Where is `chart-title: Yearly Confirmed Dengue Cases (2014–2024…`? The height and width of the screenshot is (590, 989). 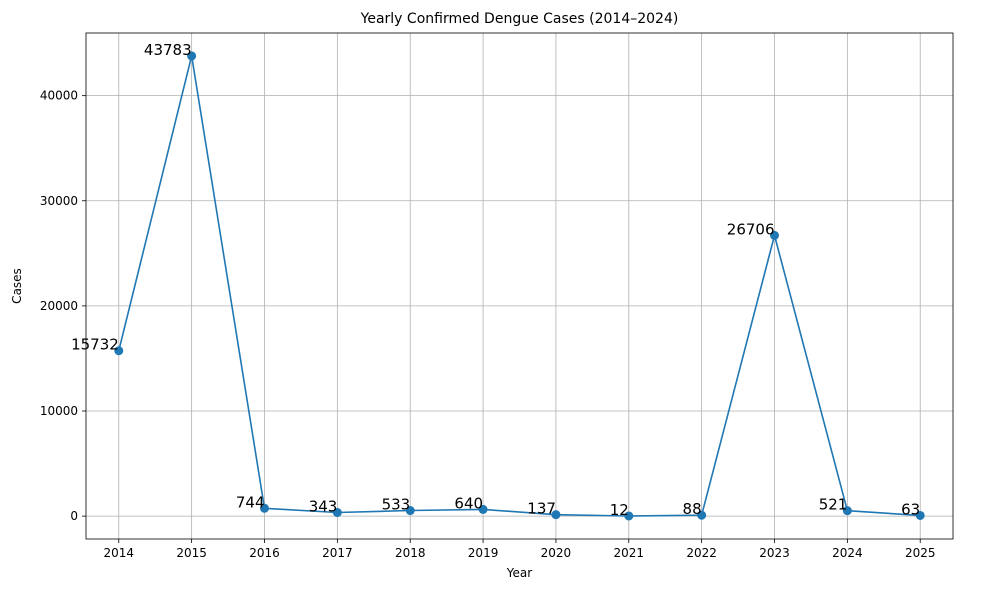
chart-title: Yearly Confirmed Dengue Cases (2014–2024… is located at coordinates (519, 19).